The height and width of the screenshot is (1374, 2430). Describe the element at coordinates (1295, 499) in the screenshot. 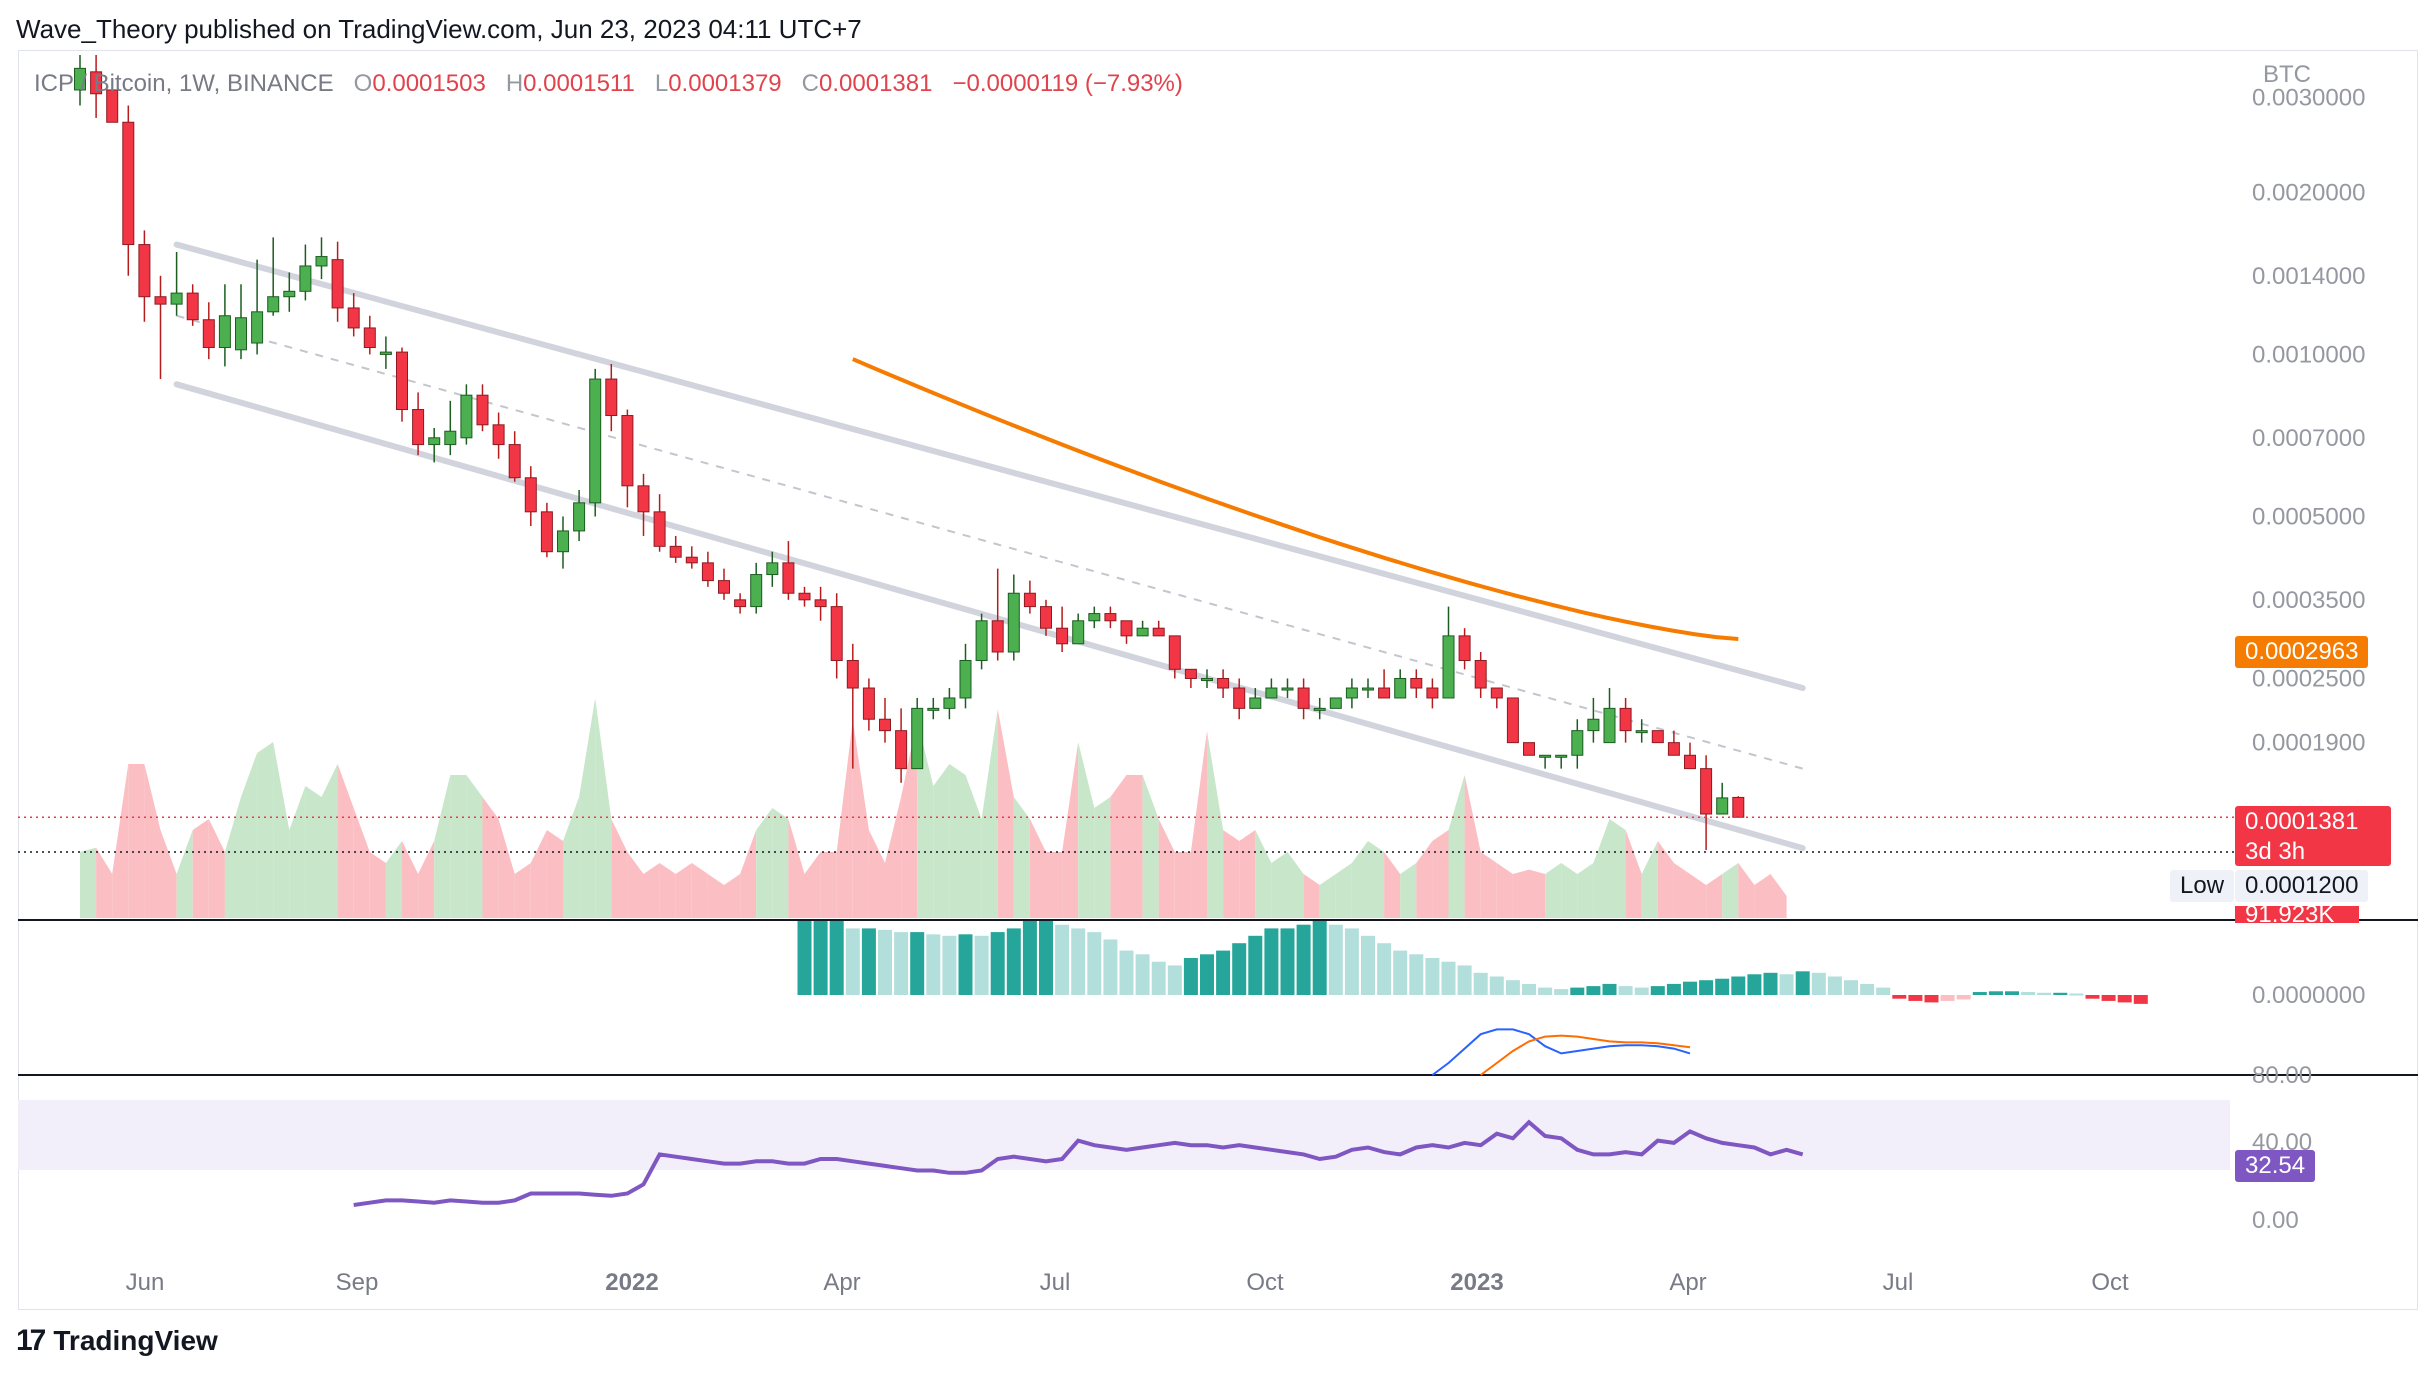

I see `moving-average-line` at that location.